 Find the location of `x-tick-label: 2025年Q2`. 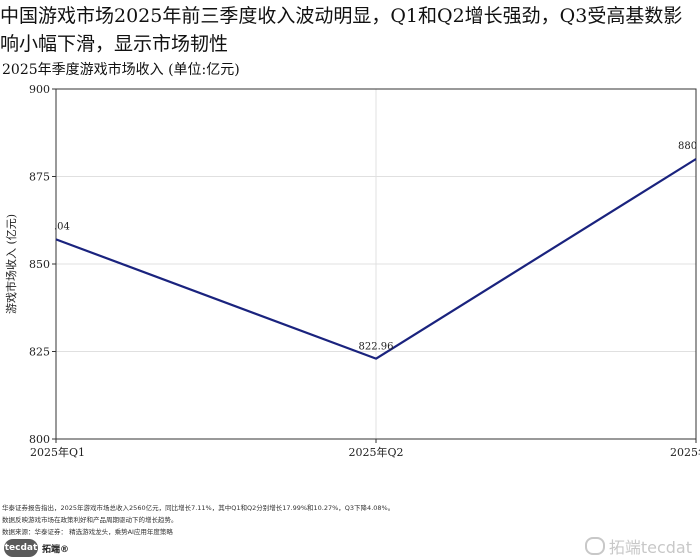

x-tick-label: 2025年Q2 is located at coordinates (375, 452).